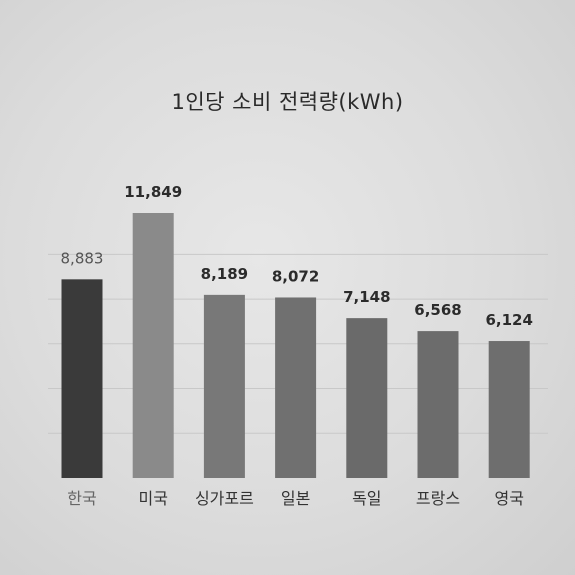  What do you see at coordinates (508, 320) in the screenshot?
I see `bar-value-label: 6,124` at bounding box center [508, 320].